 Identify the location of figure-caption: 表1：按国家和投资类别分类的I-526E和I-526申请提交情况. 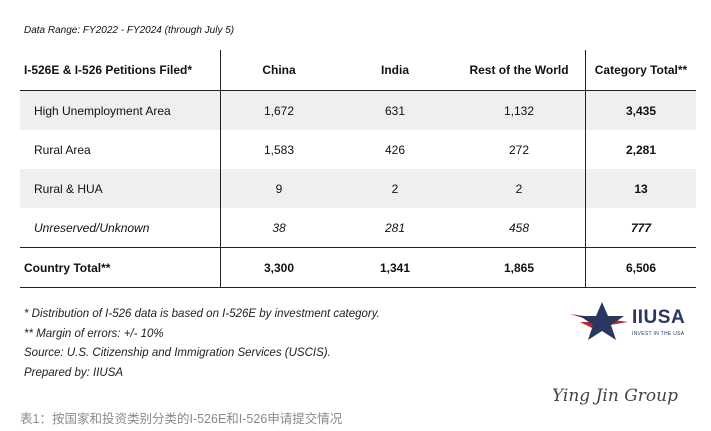
(181, 419).